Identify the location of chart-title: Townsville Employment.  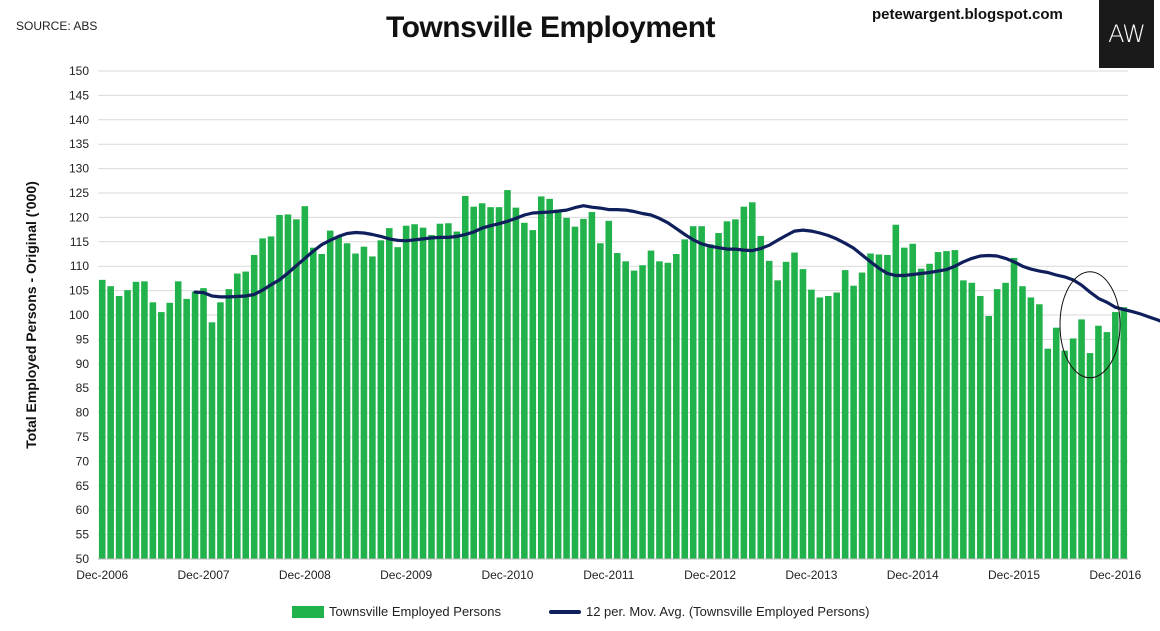
(551, 27).